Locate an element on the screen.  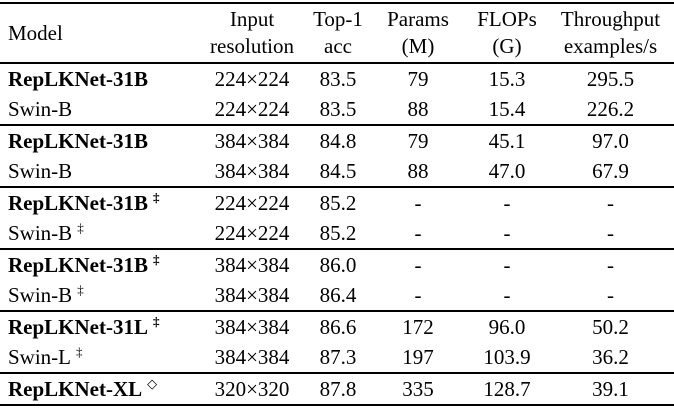
col-header-top1-acc: Top-1 acc is located at coordinates (338, 33).